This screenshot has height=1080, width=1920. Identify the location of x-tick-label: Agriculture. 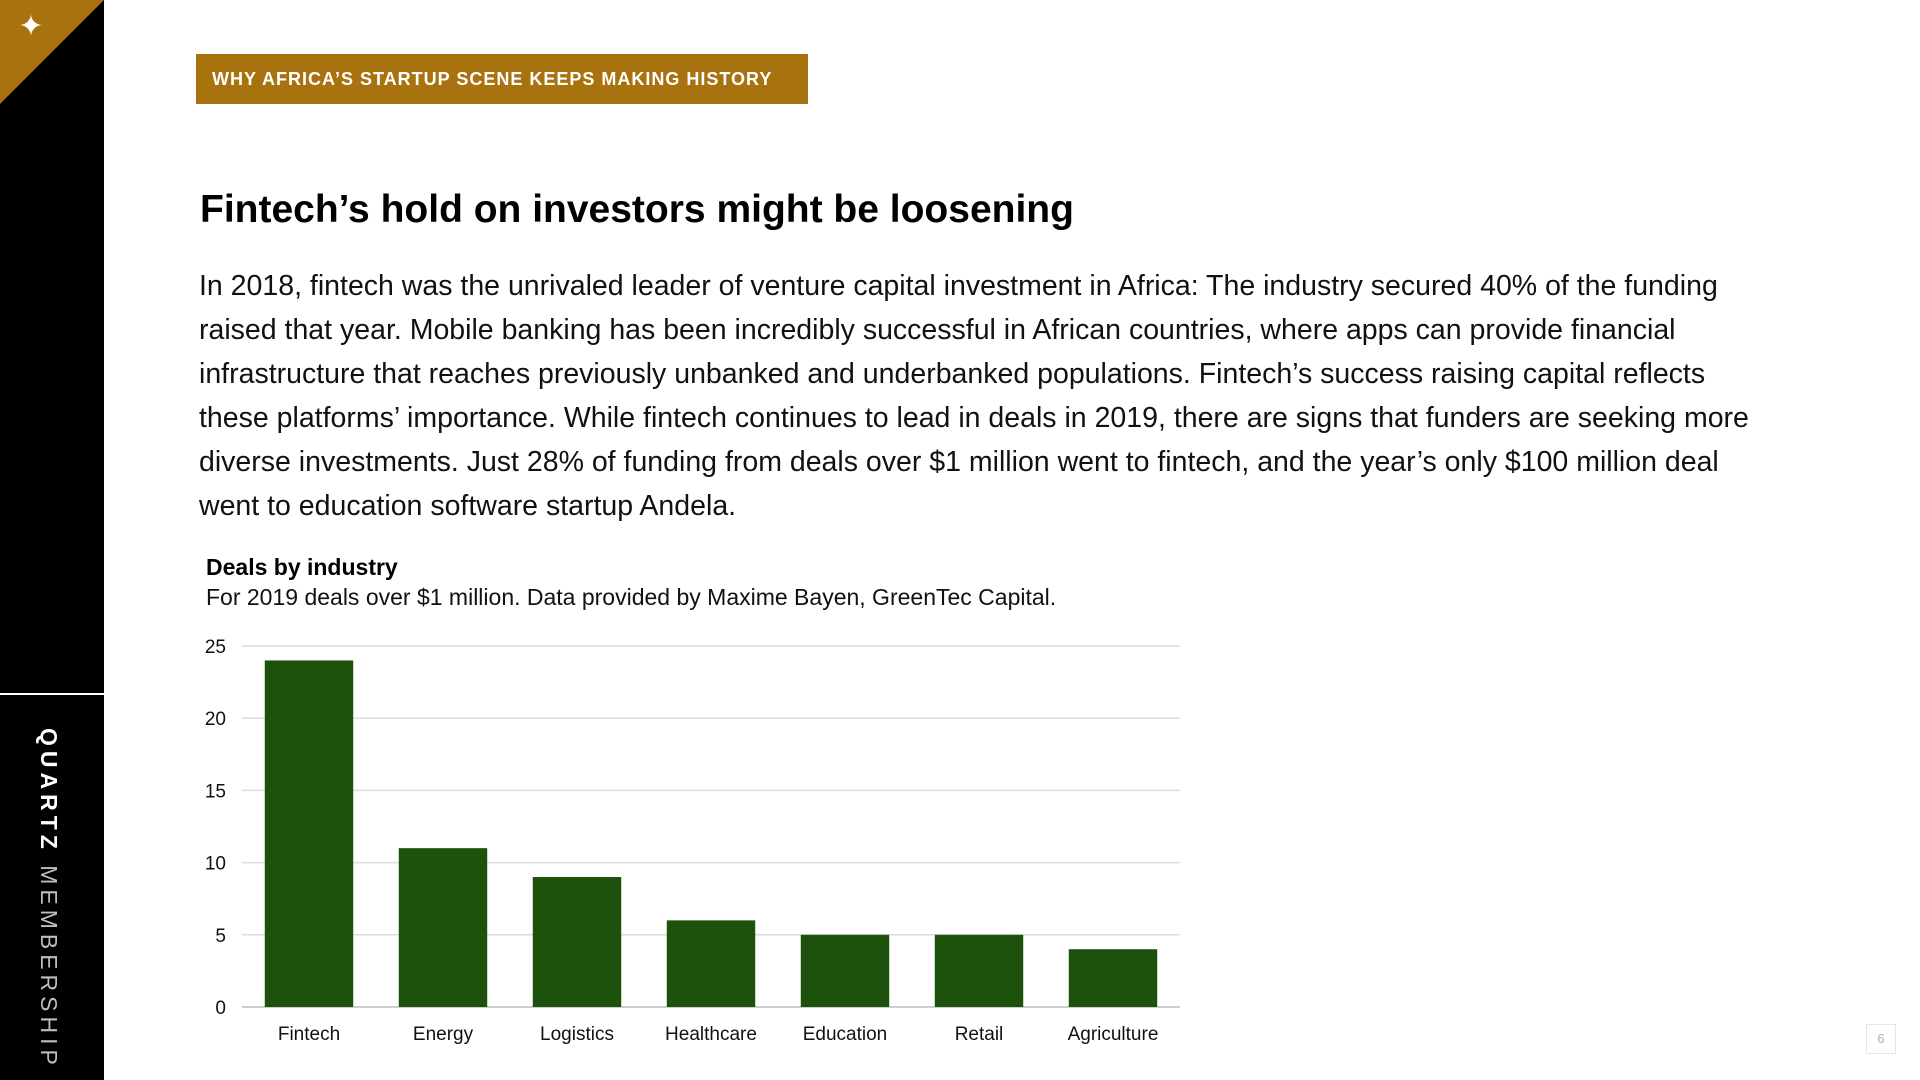
(1113, 1034).